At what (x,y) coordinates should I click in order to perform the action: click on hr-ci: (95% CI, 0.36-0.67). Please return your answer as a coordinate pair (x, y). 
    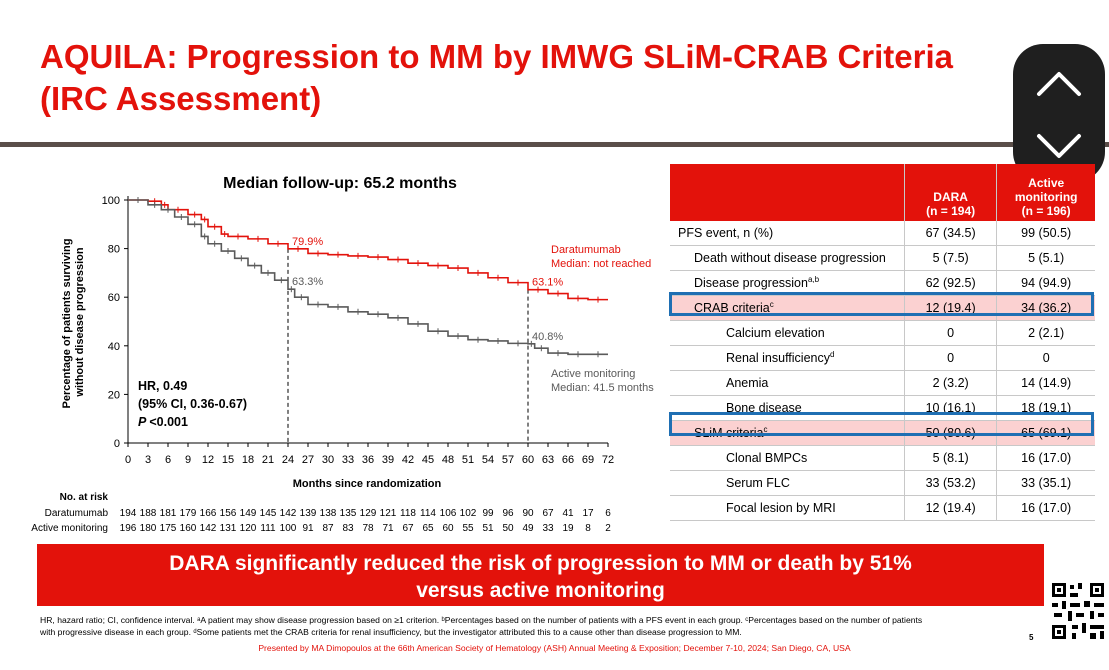
    Looking at the image, I should click on (192, 404).